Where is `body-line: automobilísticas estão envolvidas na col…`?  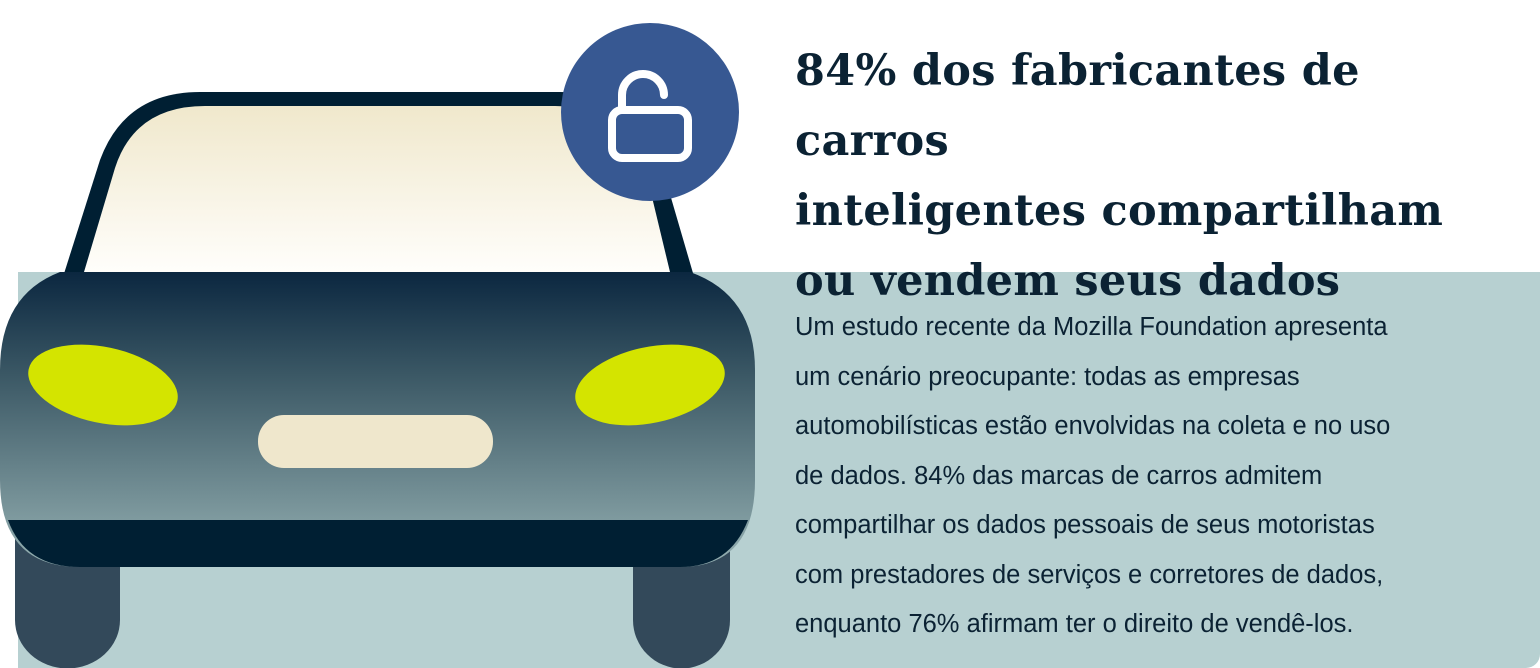
body-line: automobilísticas estão envolvidas na col… is located at coordinates (1093, 426).